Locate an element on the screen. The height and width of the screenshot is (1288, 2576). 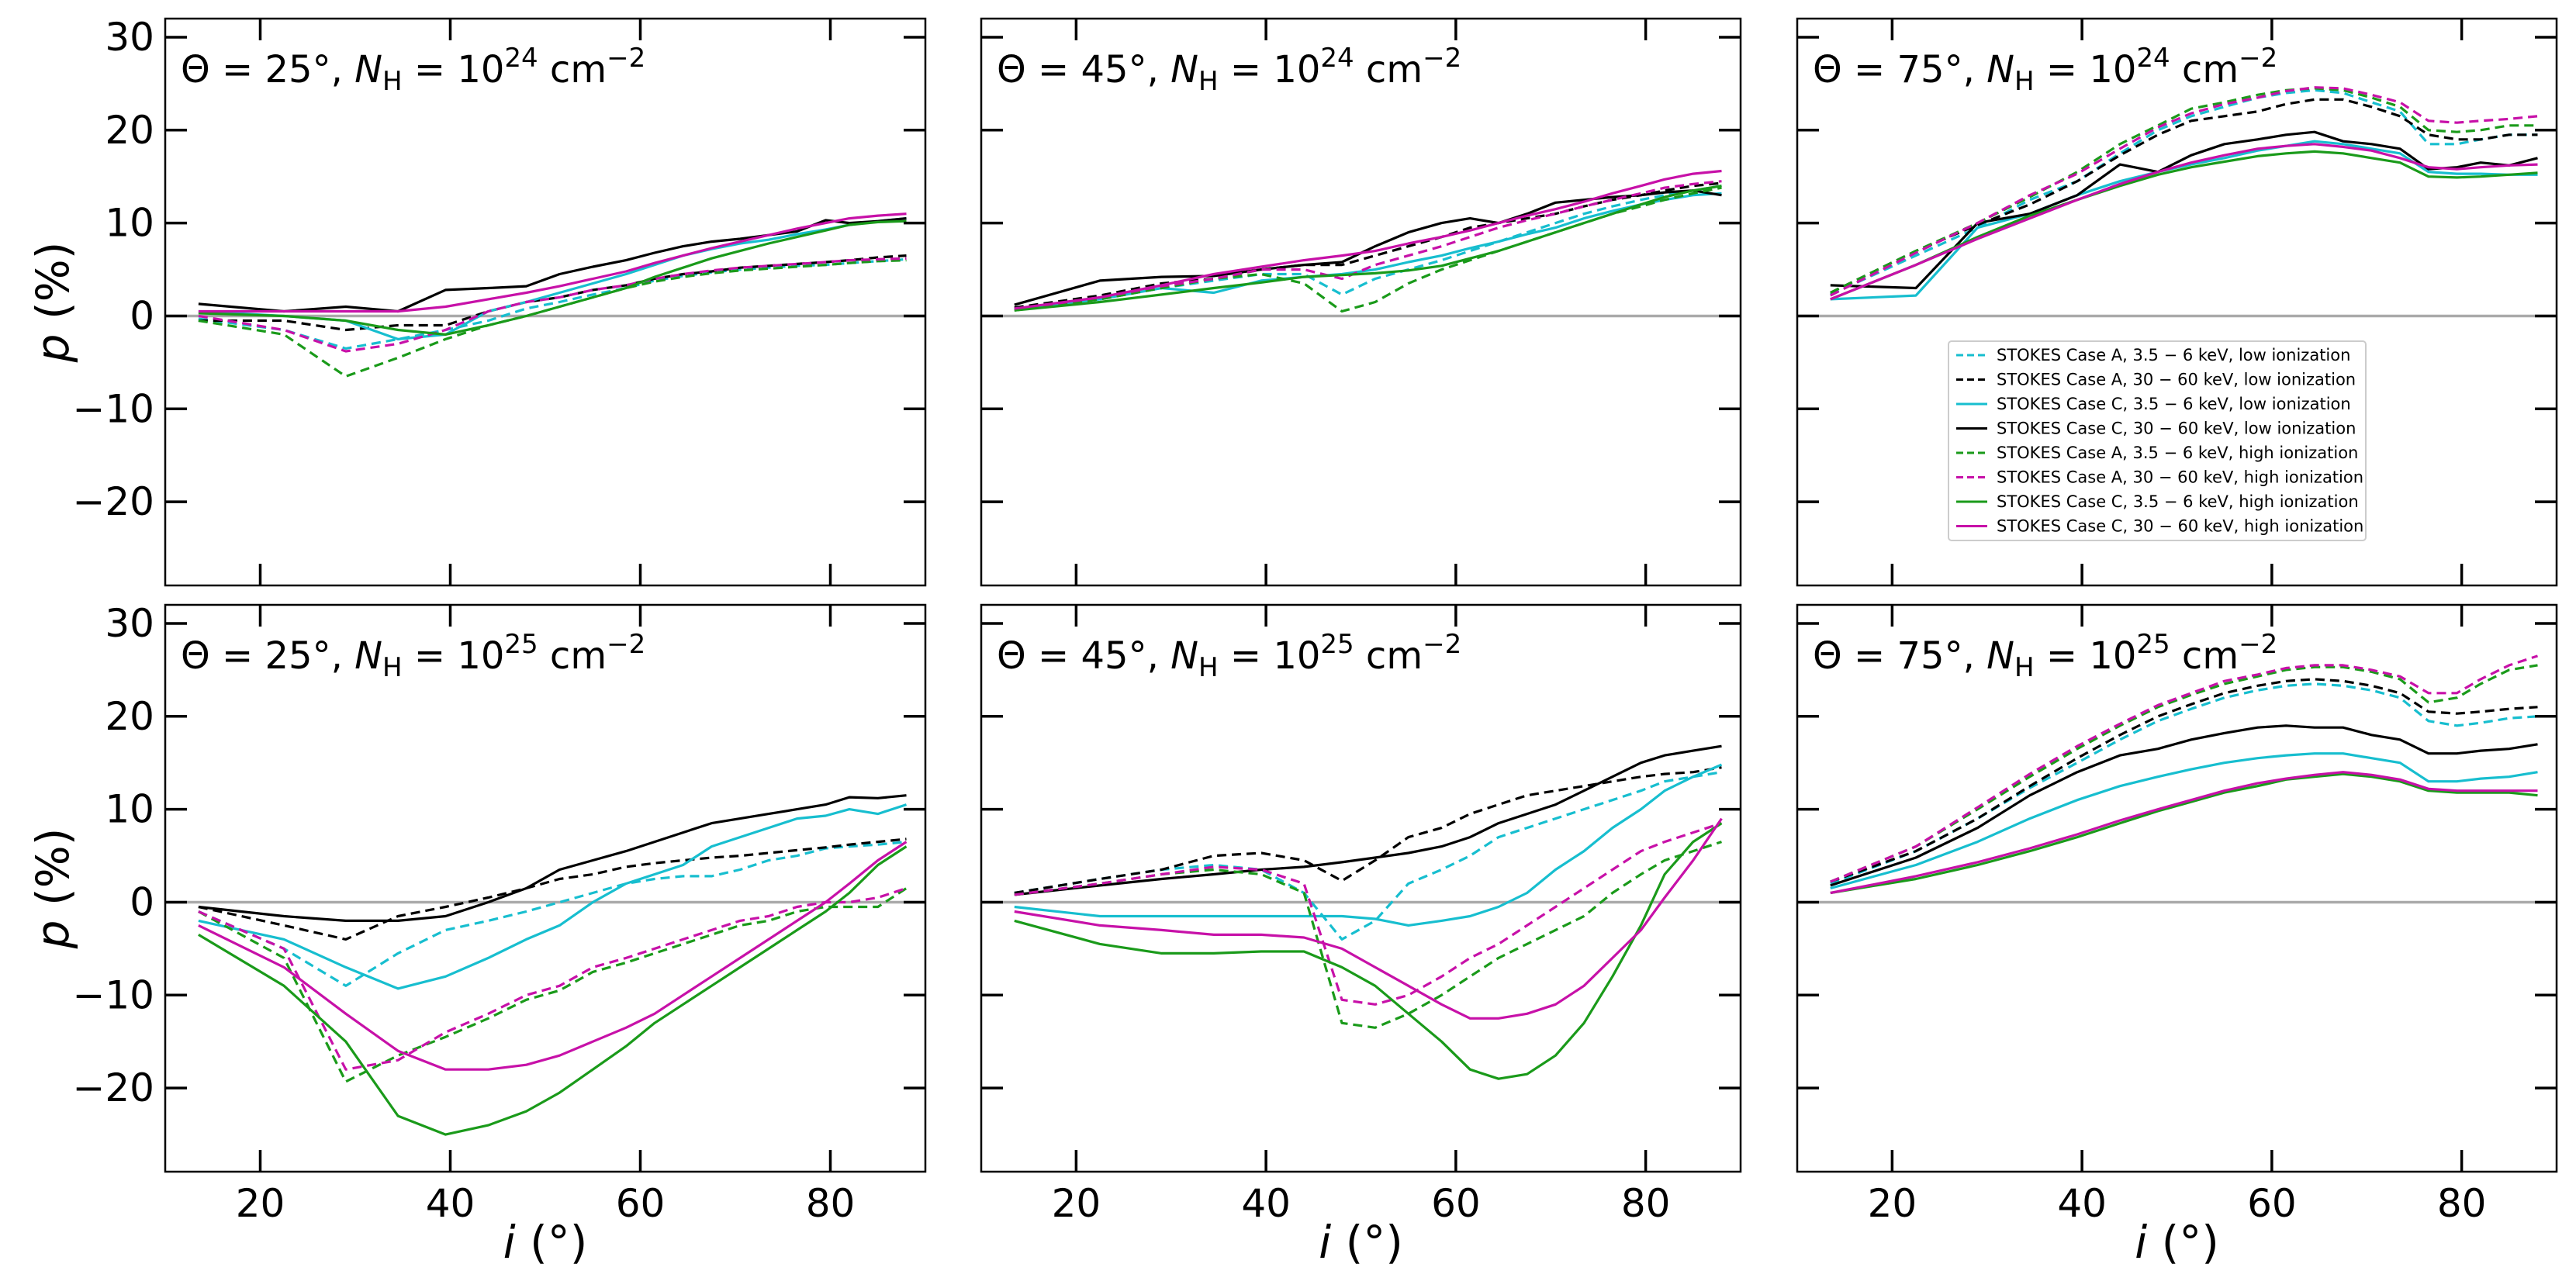
panel-title: Θ = 25°, NH = 1024 cm−2 is located at coordinates (413, 70).